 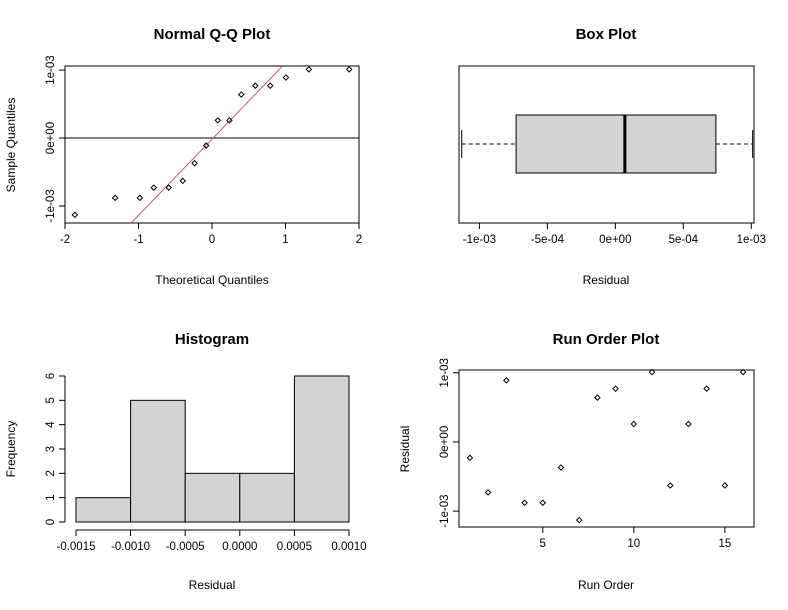 I want to click on qq-marks, so click(x=212, y=144).